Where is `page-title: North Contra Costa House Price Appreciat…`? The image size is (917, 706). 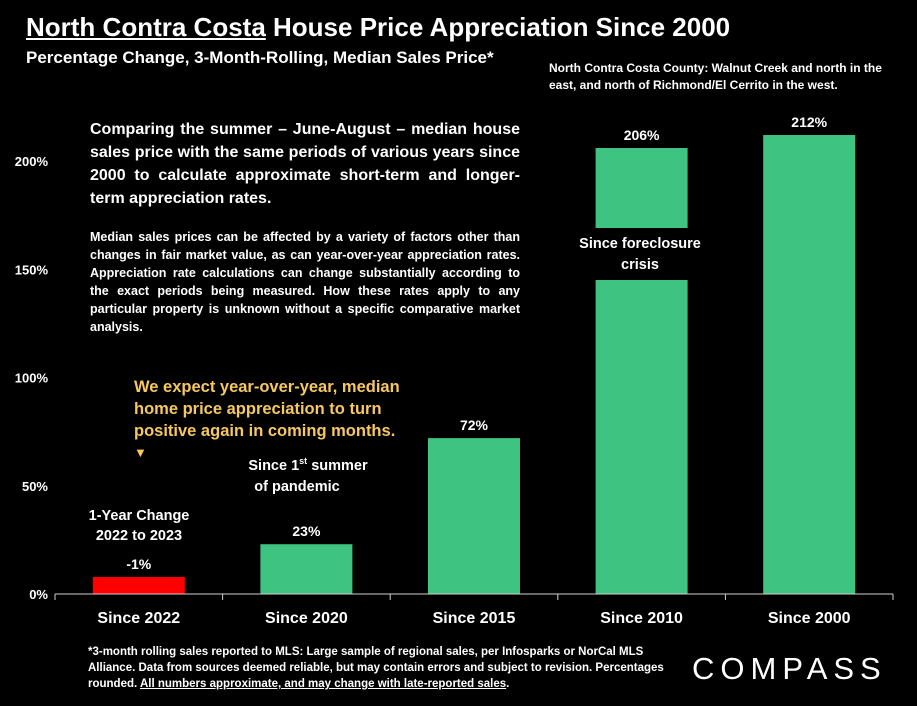
page-title: North Contra Costa House Price Appreciat… is located at coordinates (378, 27).